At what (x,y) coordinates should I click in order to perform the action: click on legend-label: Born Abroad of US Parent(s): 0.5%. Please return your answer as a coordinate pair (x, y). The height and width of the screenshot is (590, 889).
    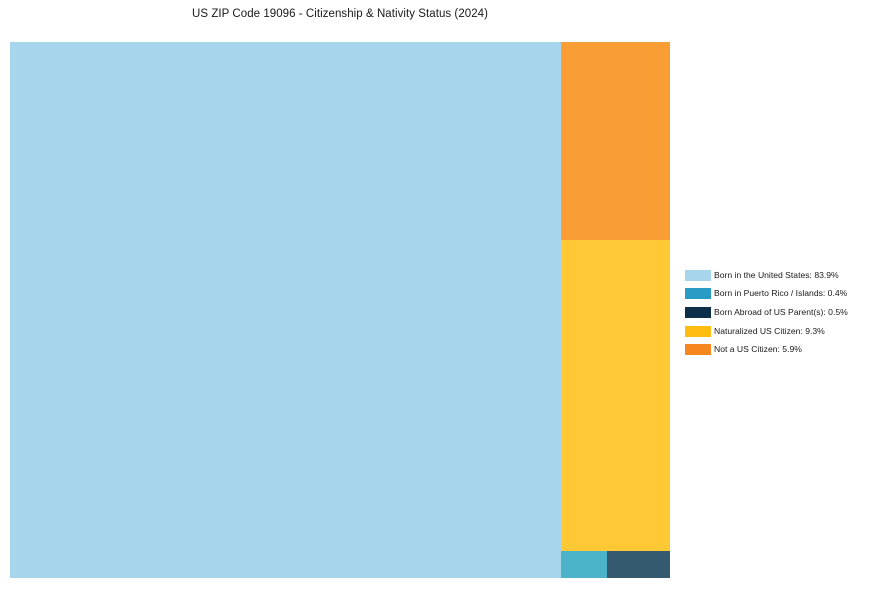
    Looking at the image, I should click on (781, 311).